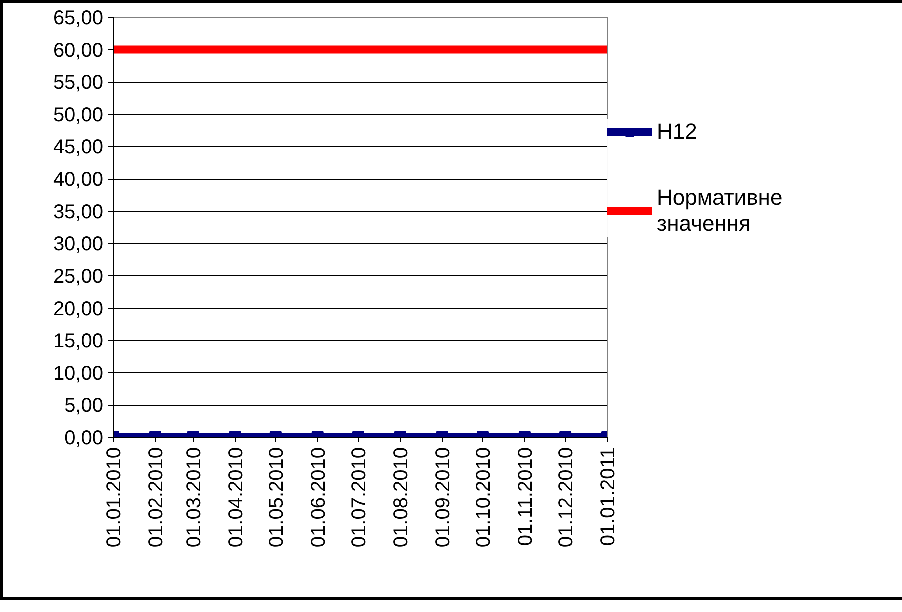 This screenshot has height=612, width=902. What do you see at coordinates (401, 497) in the screenshot?
I see `x-tick-label: 01.08.2010` at bounding box center [401, 497].